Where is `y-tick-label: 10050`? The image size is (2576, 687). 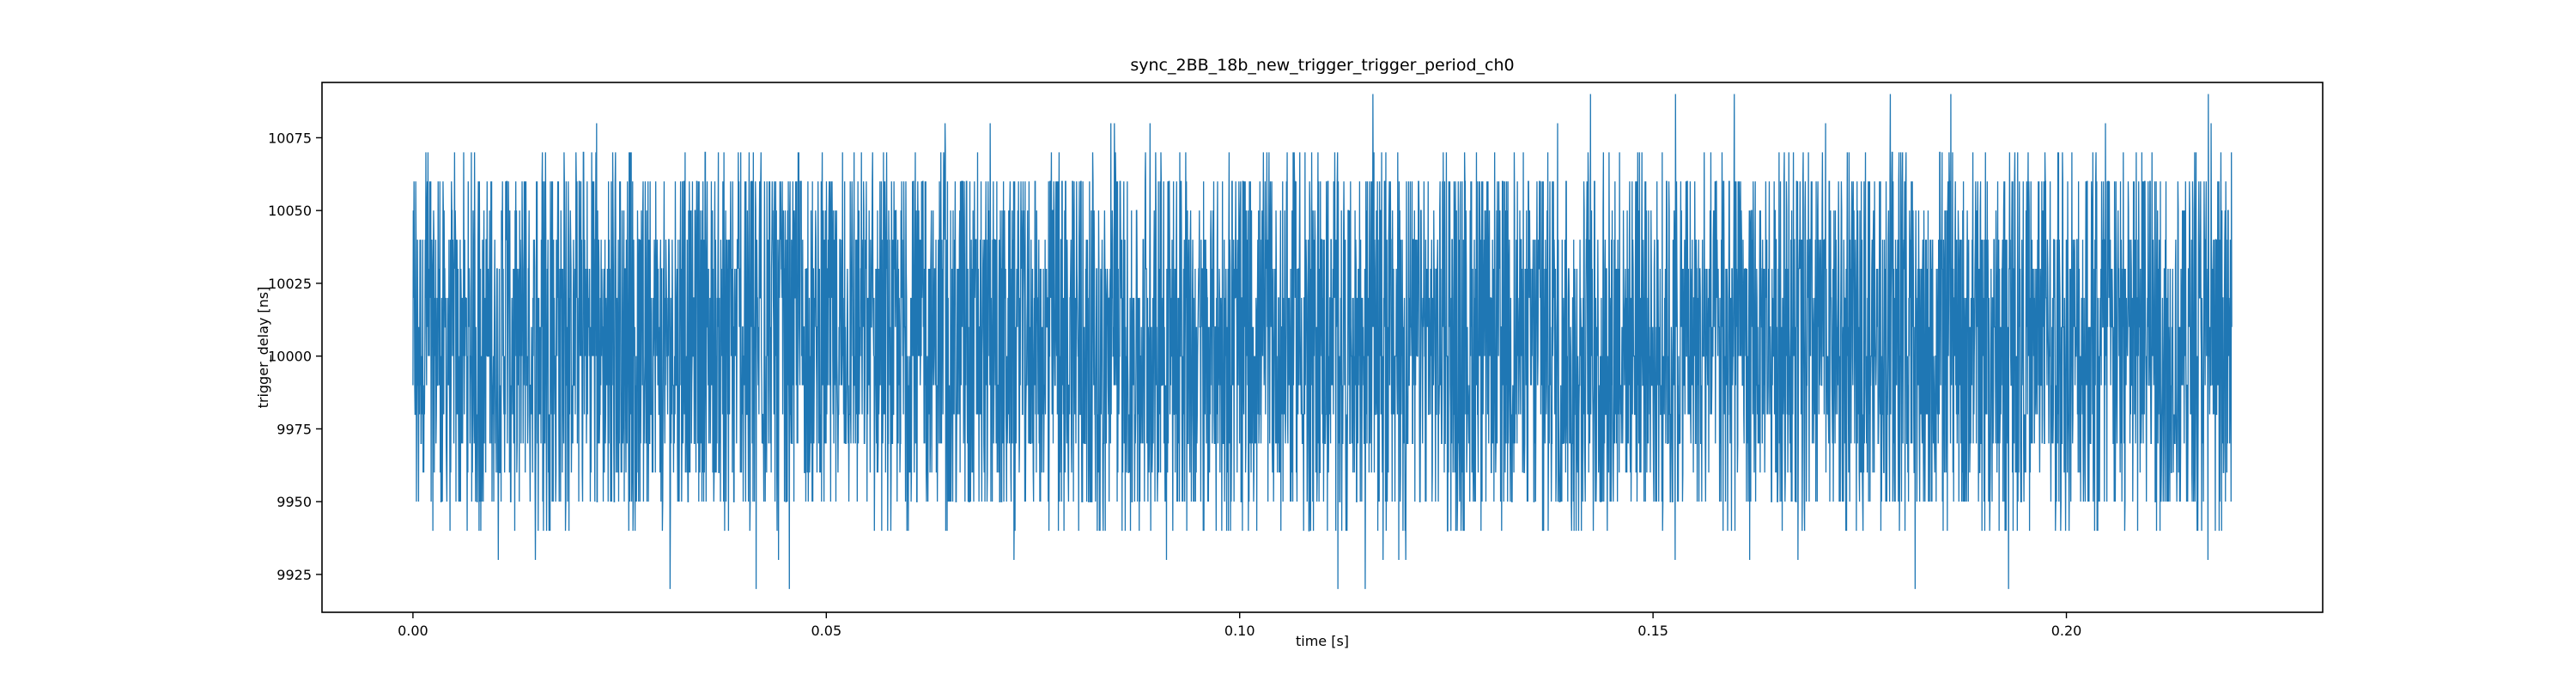
y-tick-label: 10050 is located at coordinates (290, 211).